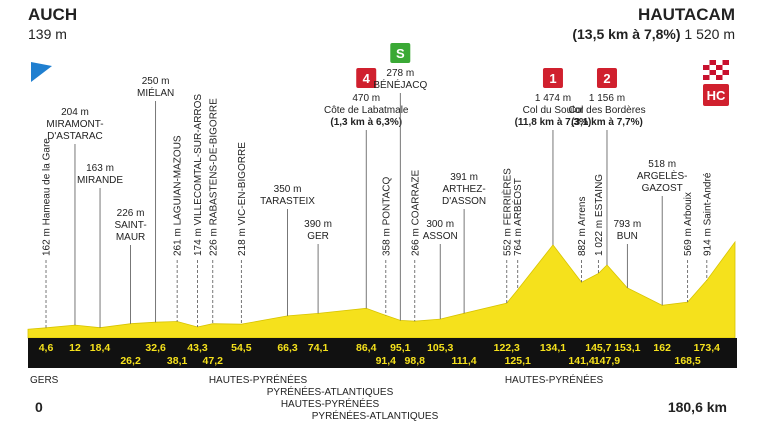  What do you see at coordinates (662, 164) in the screenshot?
I see `waypoint-elevation: 518 m` at bounding box center [662, 164].